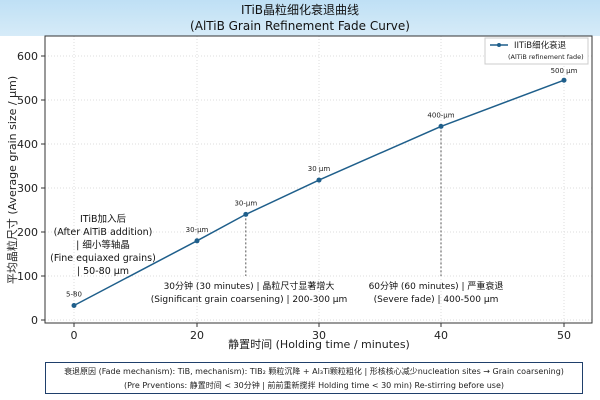 The width and height of the screenshot is (600, 400). Describe the element at coordinates (300, 10) in the screenshot. I see `chart-title: ITiB晶粒细化衰退曲线` at that location.